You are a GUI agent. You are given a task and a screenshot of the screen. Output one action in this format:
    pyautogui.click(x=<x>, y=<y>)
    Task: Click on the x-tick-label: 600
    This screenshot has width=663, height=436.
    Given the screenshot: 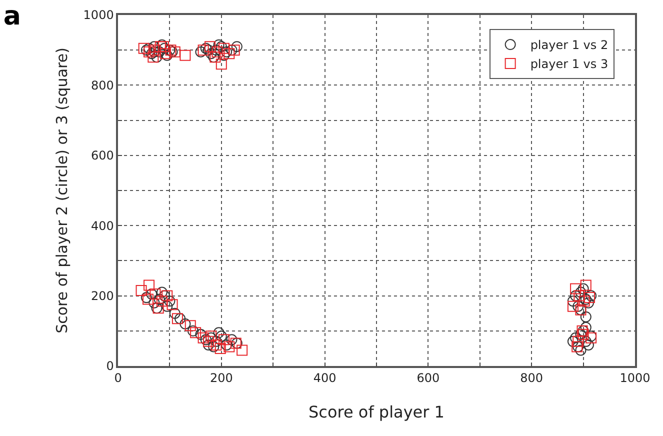 What is the action you would take?
    pyautogui.click(x=428, y=378)
    